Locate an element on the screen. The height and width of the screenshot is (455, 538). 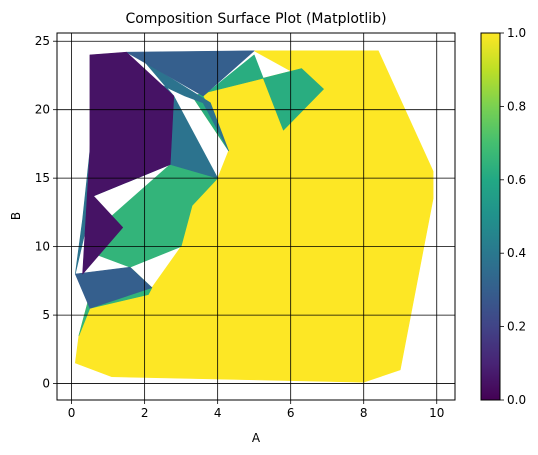
y-tick-label: 0 is located at coordinates (46, 384).